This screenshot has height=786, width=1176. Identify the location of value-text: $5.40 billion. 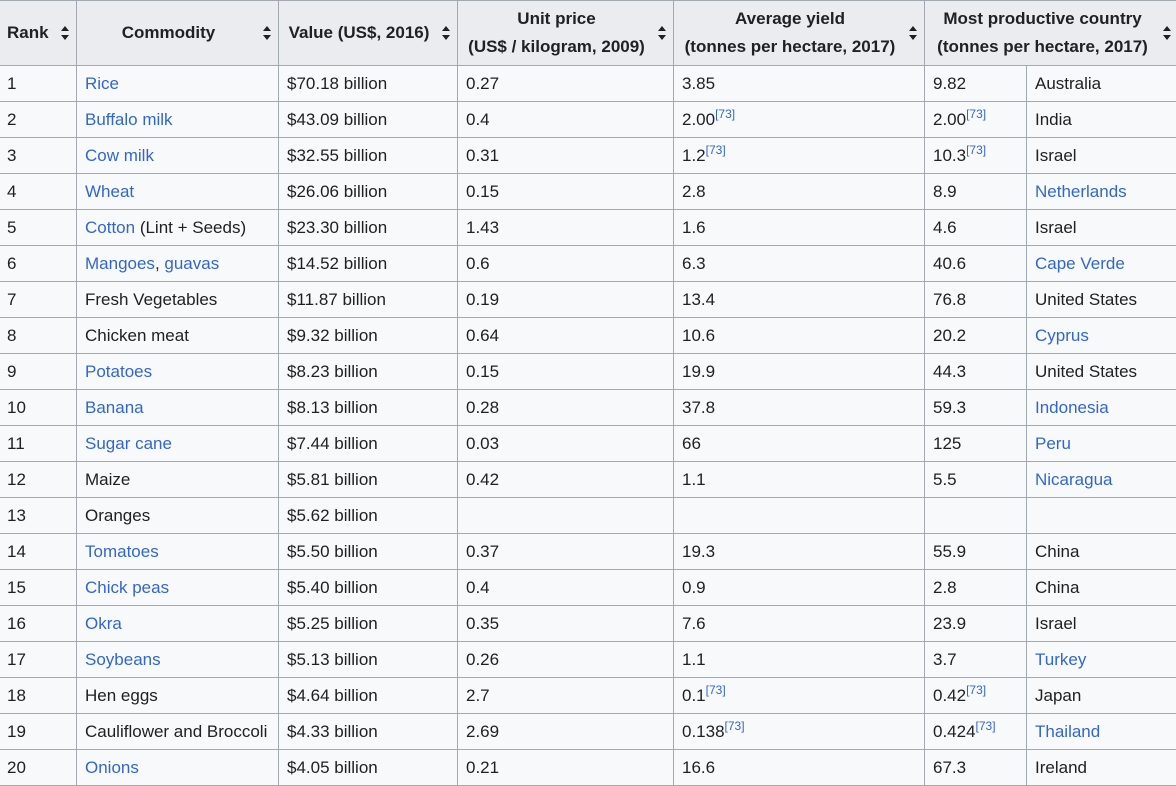
(332, 587).